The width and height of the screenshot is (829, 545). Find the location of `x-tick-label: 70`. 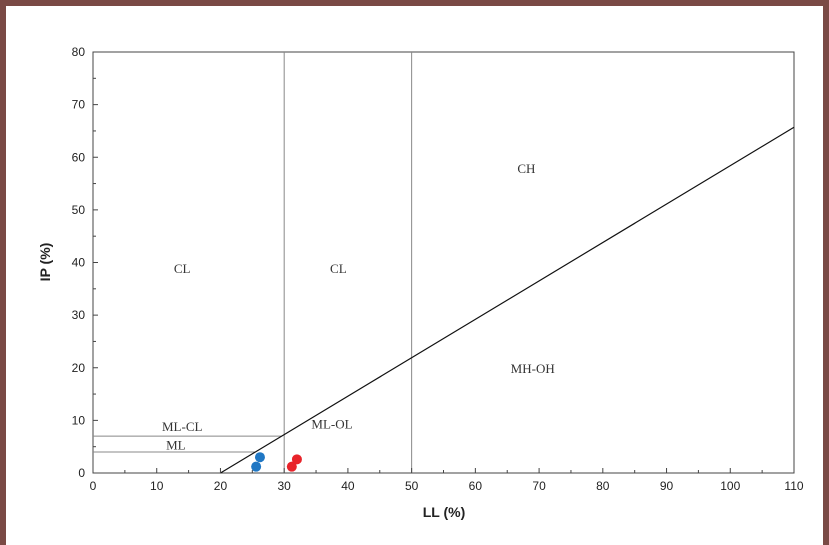

x-tick-label: 70 is located at coordinates (539, 486).